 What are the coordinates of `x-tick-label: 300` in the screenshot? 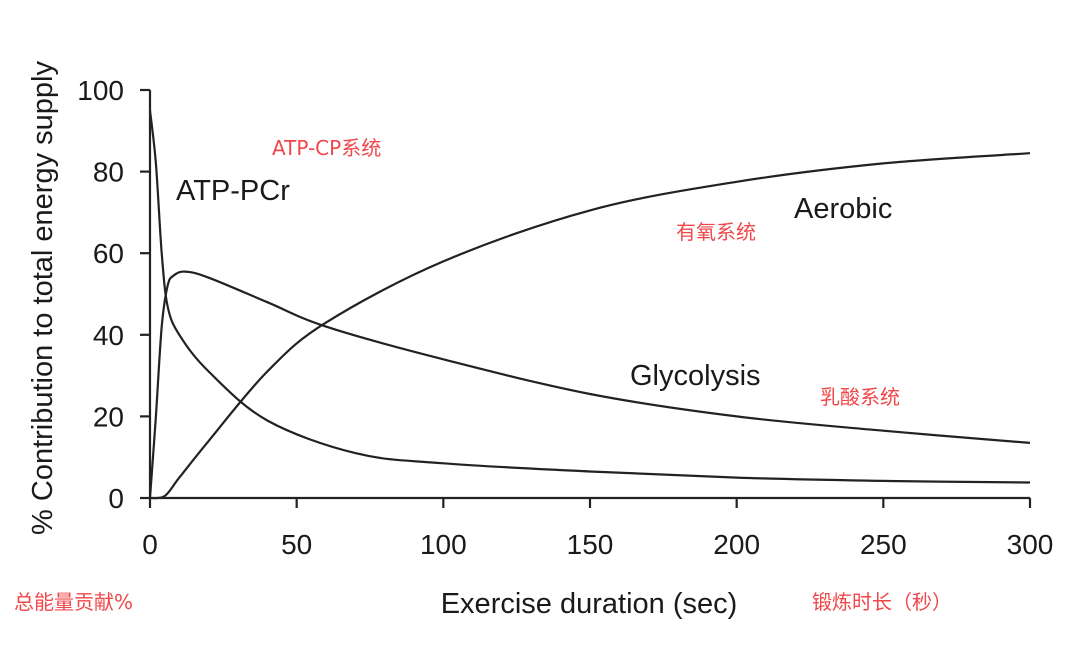 It's located at (1030, 544).